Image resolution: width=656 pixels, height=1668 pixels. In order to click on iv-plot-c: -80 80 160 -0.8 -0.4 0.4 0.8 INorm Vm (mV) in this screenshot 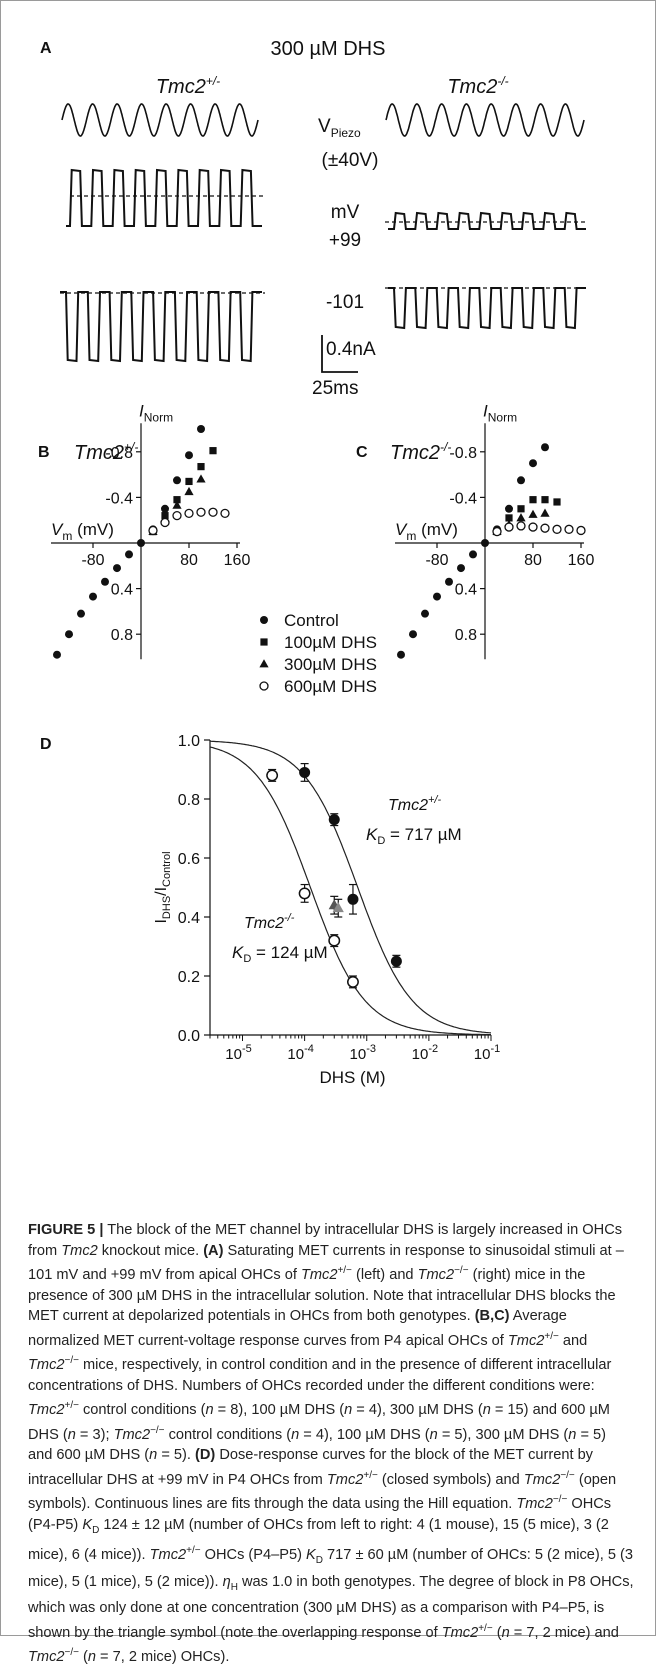, I will do `click(494, 531)`.